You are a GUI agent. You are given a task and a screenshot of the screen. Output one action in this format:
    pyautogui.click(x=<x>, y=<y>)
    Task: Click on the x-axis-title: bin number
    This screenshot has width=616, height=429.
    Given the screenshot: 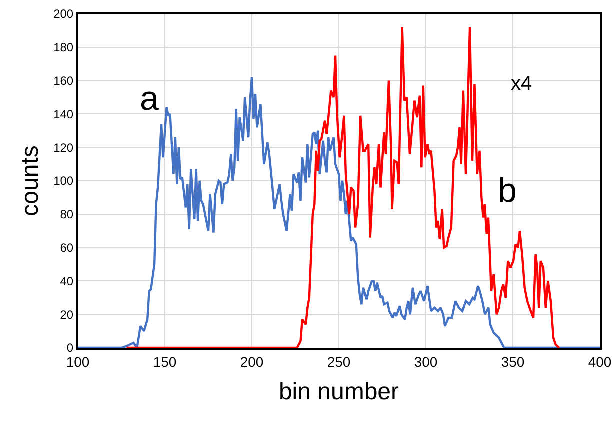 What is the action you would take?
    pyautogui.click(x=339, y=392)
    